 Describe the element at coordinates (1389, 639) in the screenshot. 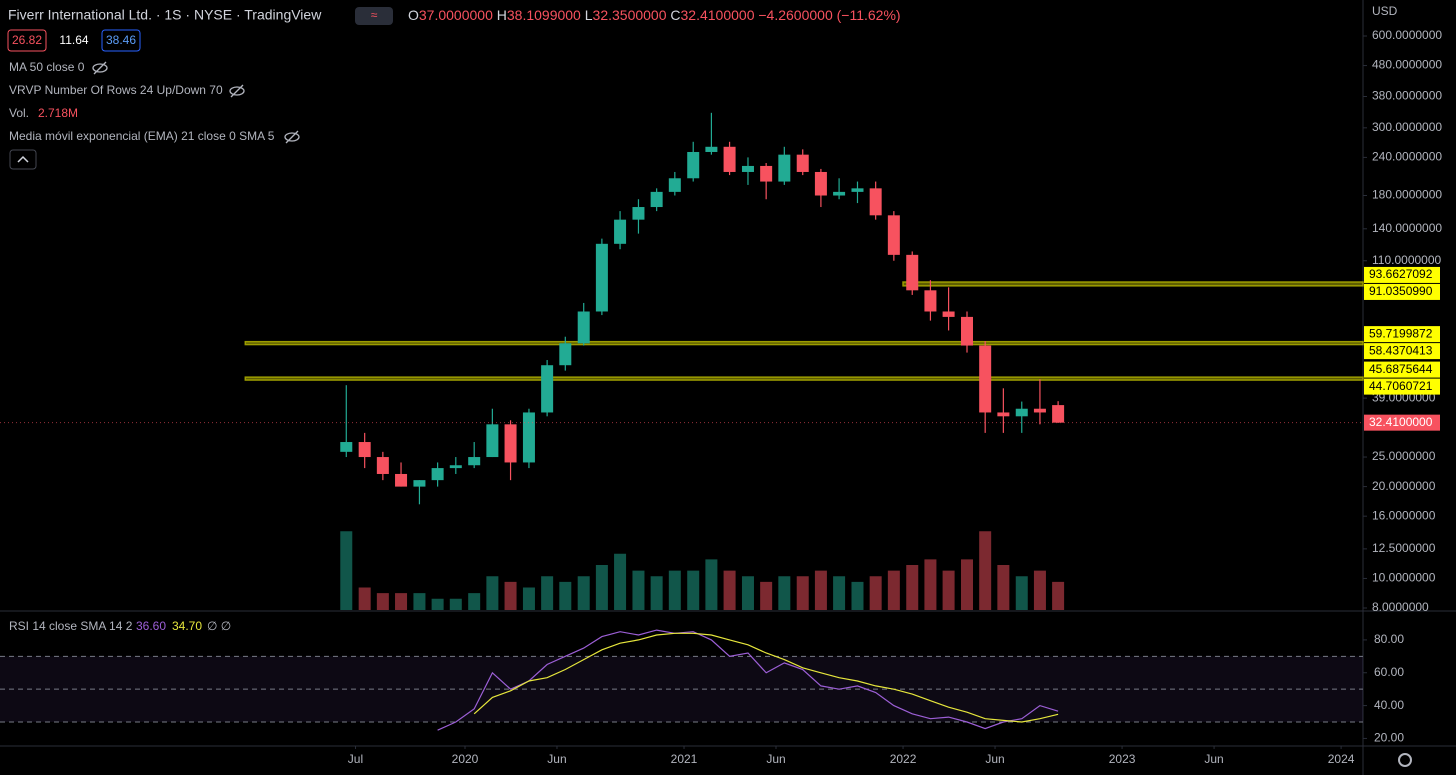

I see `rsi-tick-label: 80.00` at that location.